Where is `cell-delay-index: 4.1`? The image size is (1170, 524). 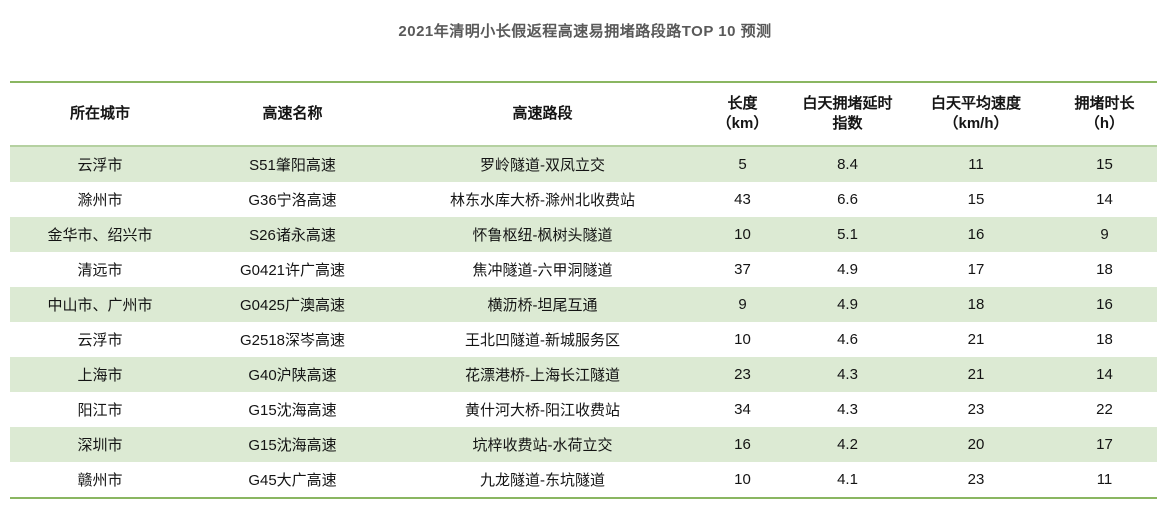
cell-delay-index: 4.1 is located at coordinates (847, 480).